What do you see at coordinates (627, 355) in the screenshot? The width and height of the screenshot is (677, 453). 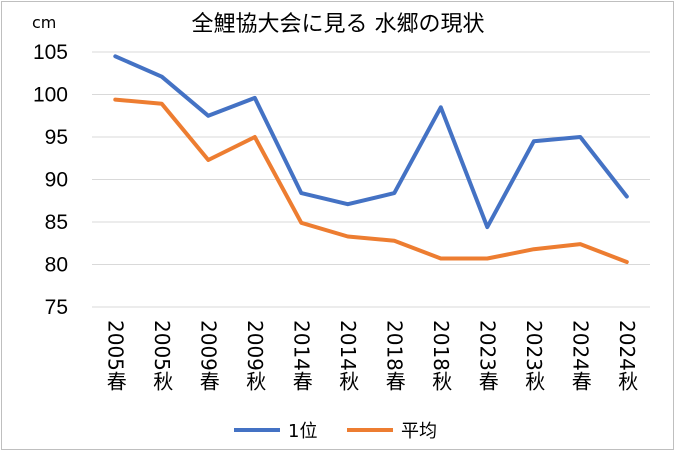 I see `x-tick-label: 2024秋` at bounding box center [627, 355].